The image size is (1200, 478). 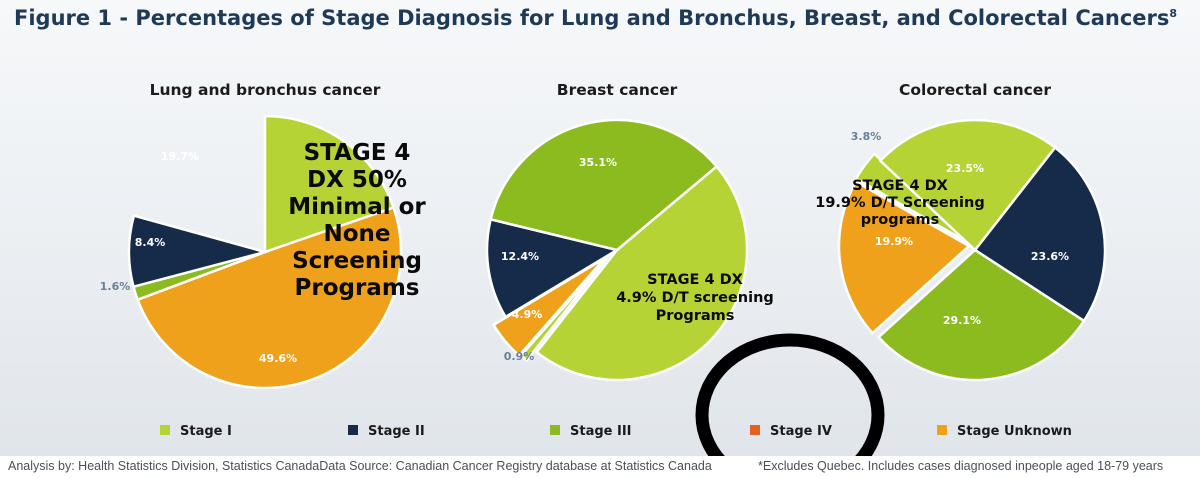 What do you see at coordinates (965, 168) in the screenshot?
I see `slice-label-stage-i: 23.5%` at bounding box center [965, 168].